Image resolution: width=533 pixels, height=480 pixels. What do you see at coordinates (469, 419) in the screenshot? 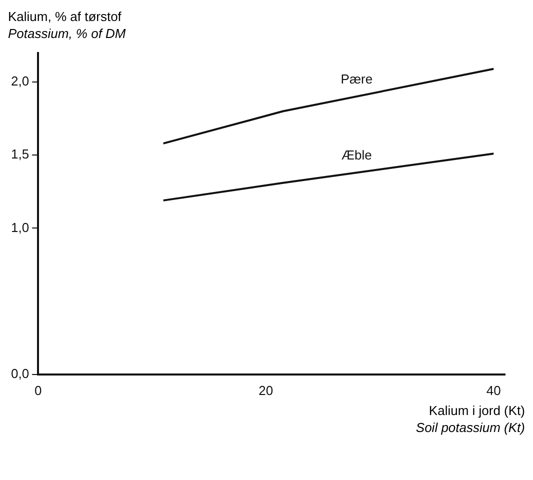
I see `x-axis-title: Kalium i jord (Kt) Soil potassium (Kt)` at bounding box center [469, 419].